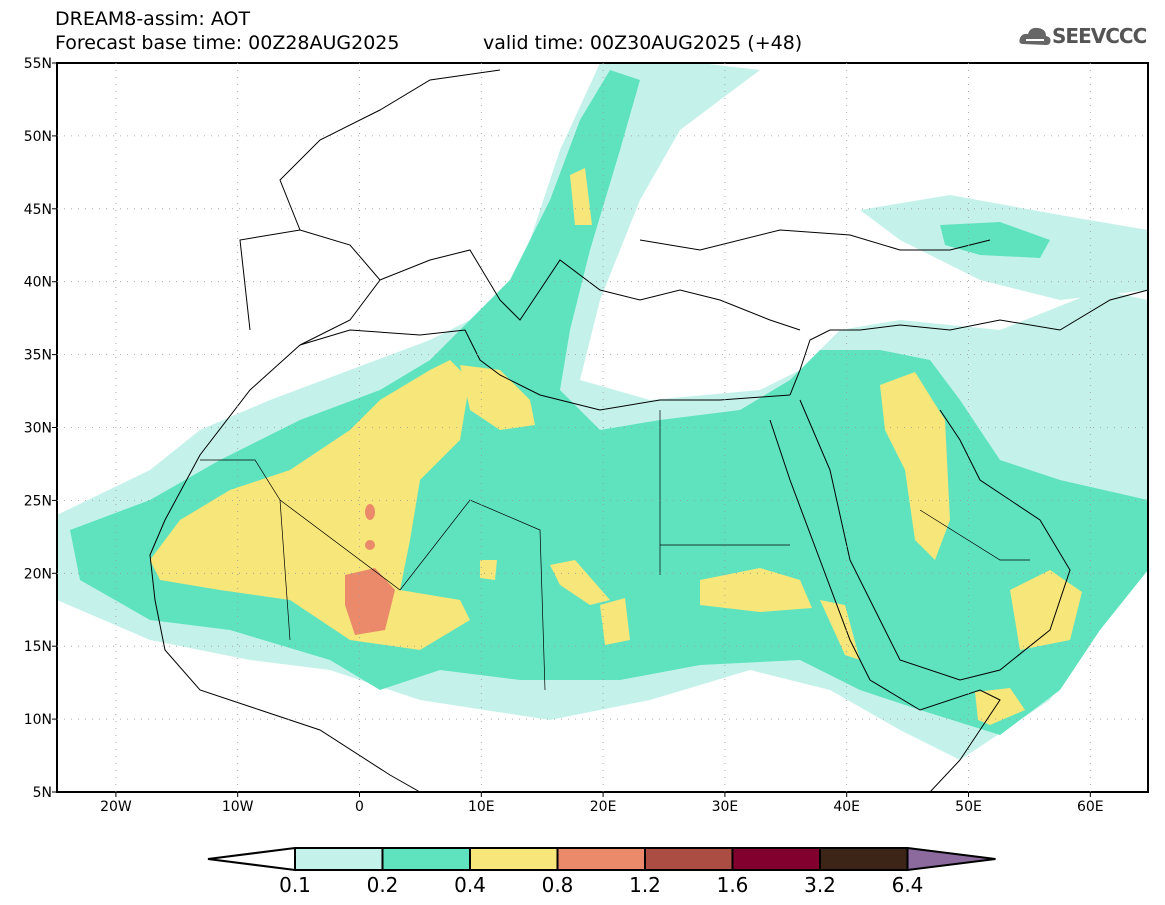  What do you see at coordinates (1035, 36) in the screenshot?
I see `cloud-icon` at bounding box center [1035, 36].